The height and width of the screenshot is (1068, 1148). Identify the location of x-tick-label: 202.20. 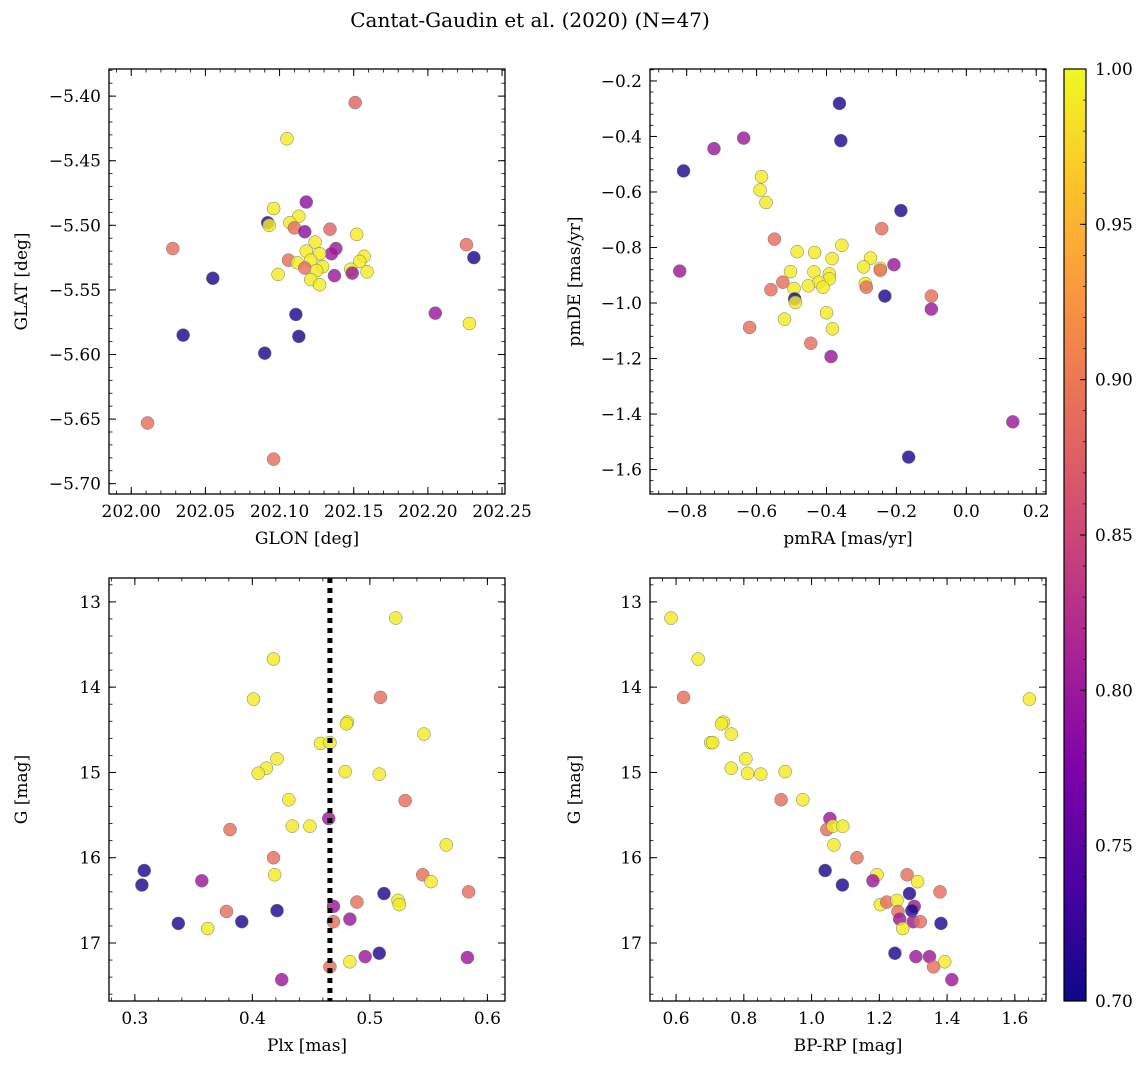
(427, 512).